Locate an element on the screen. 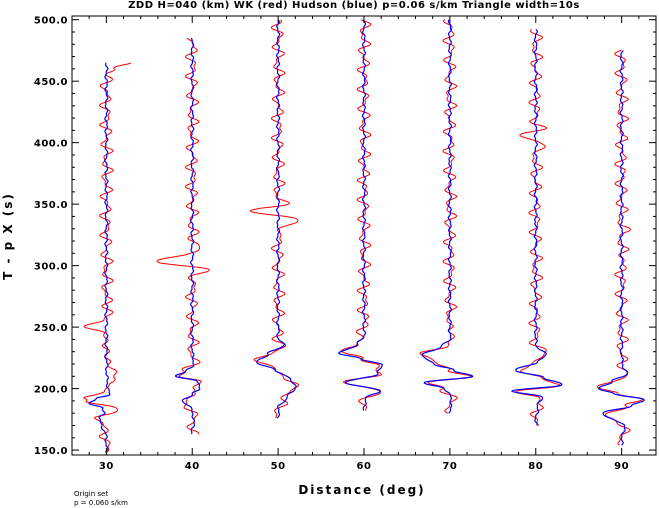 This screenshot has height=508, width=659. y-axis-label: T - p X (s) is located at coordinates (8, 236).